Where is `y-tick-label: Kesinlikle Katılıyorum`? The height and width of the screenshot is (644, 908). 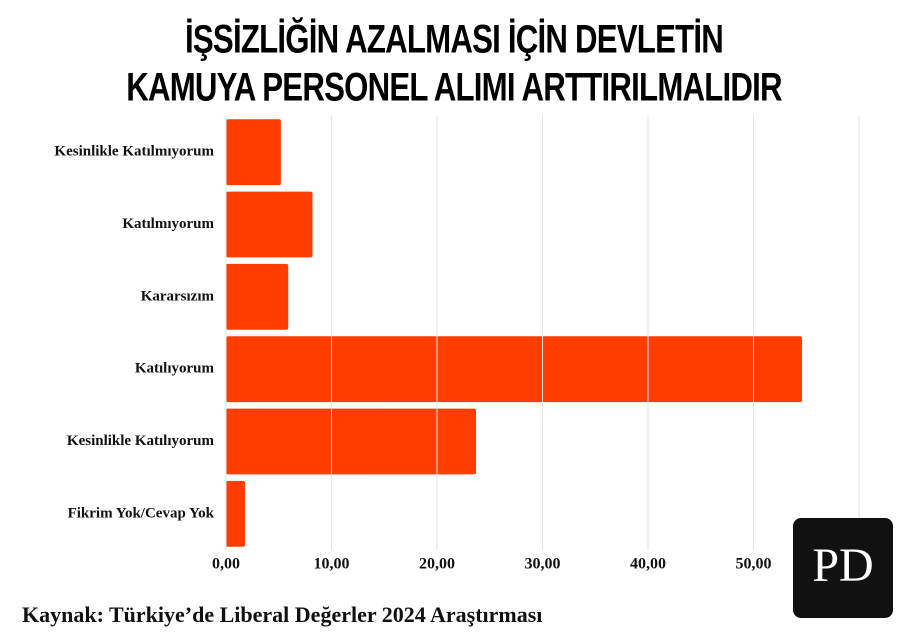
y-tick-label: Kesinlikle Katılıyorum is located at coordinates (141, 441).